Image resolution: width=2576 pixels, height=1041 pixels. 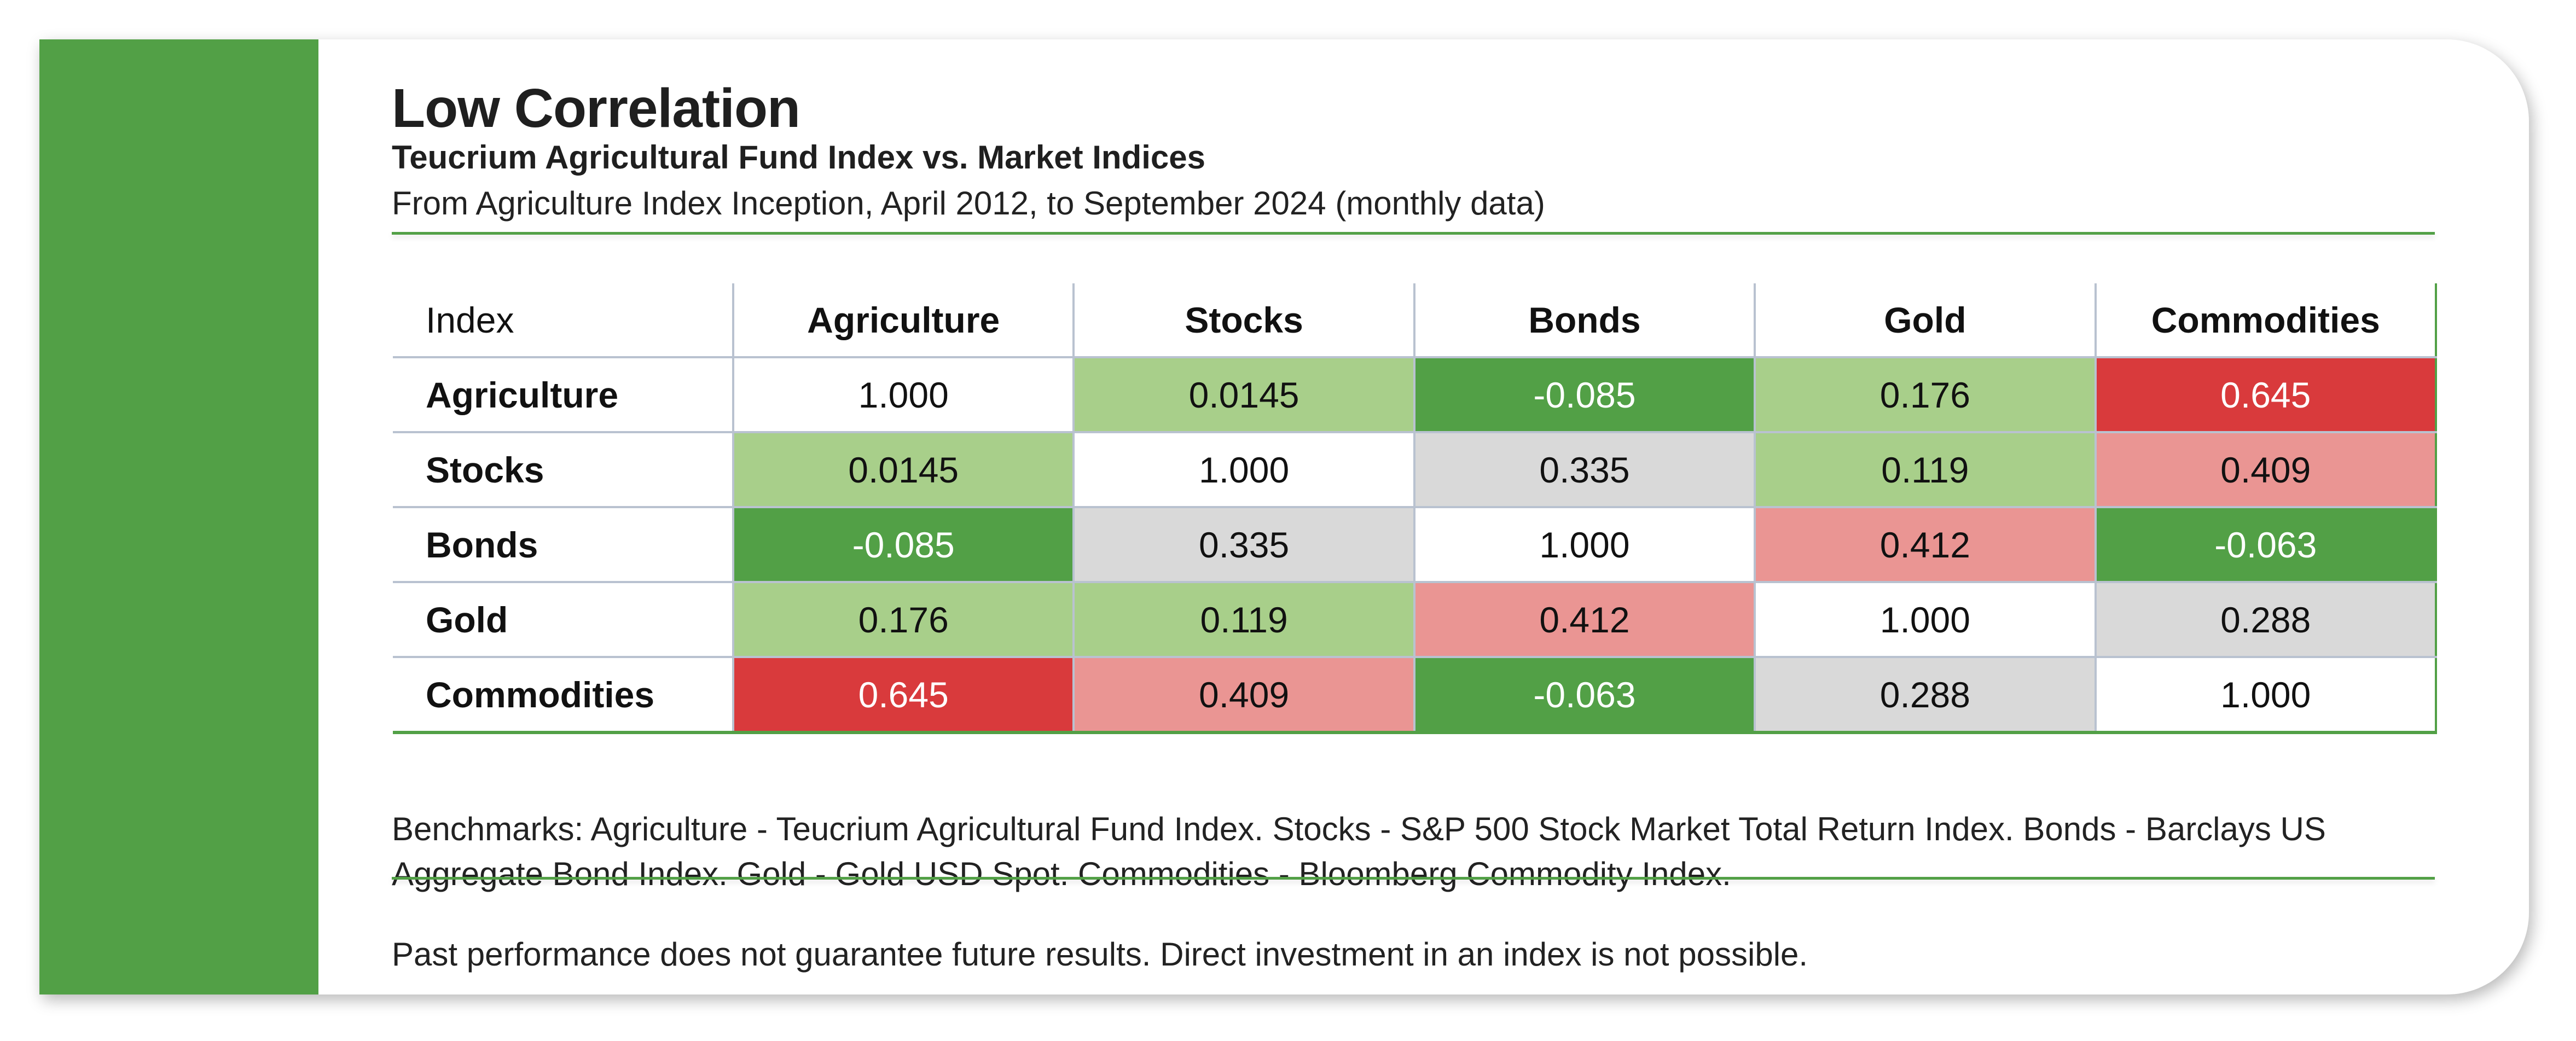 I want to click on chart-title: Low Correlation, so click(x=596, y=109).